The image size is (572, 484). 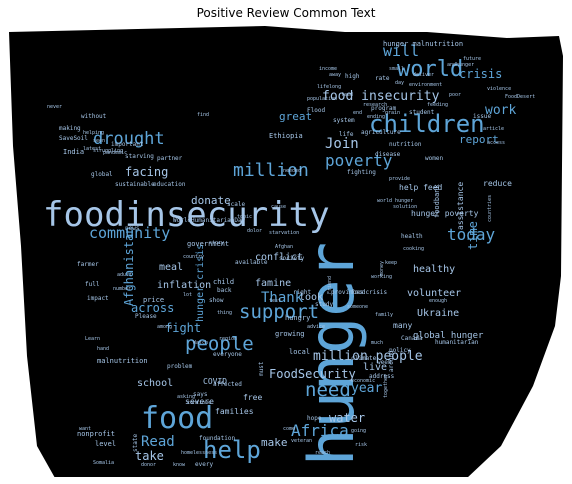 I want to click on wordcloud-word: farmer, so click(x=88, y=264).